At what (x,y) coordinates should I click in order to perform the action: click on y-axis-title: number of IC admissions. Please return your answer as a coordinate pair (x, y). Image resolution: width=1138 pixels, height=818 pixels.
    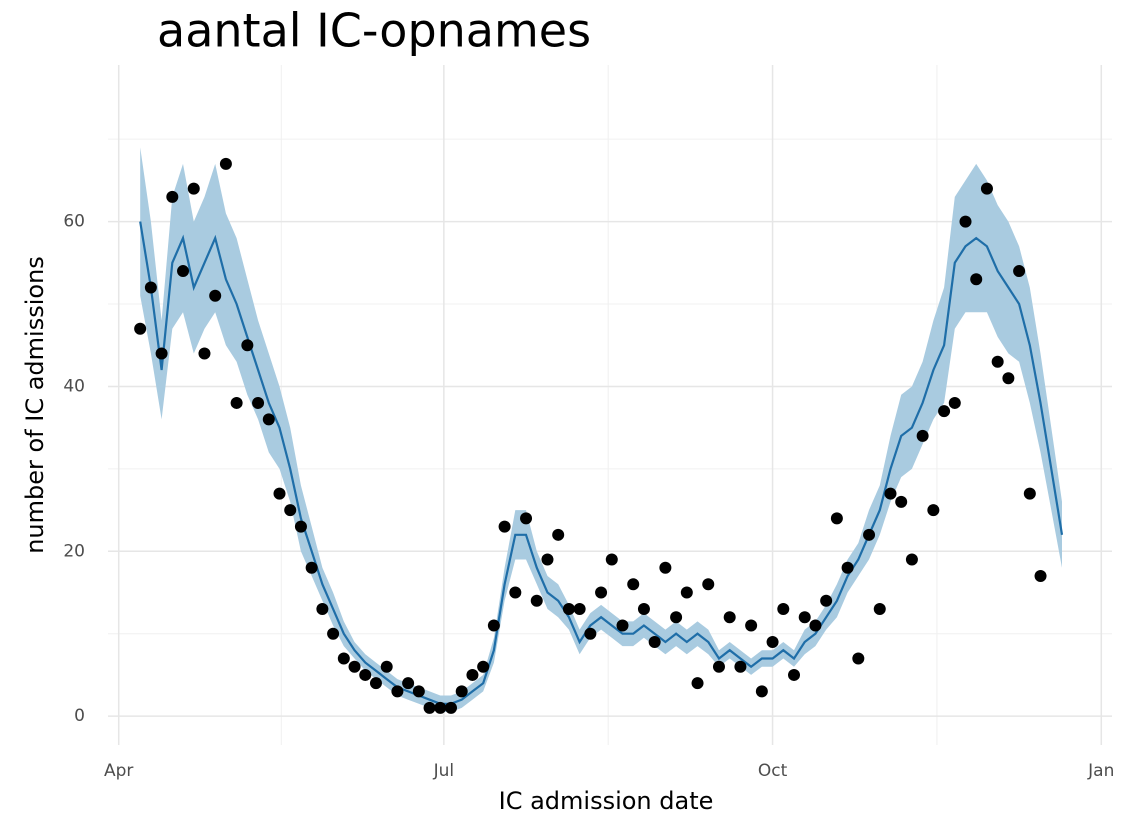
    Looking at the image, I should click on (35, 405).